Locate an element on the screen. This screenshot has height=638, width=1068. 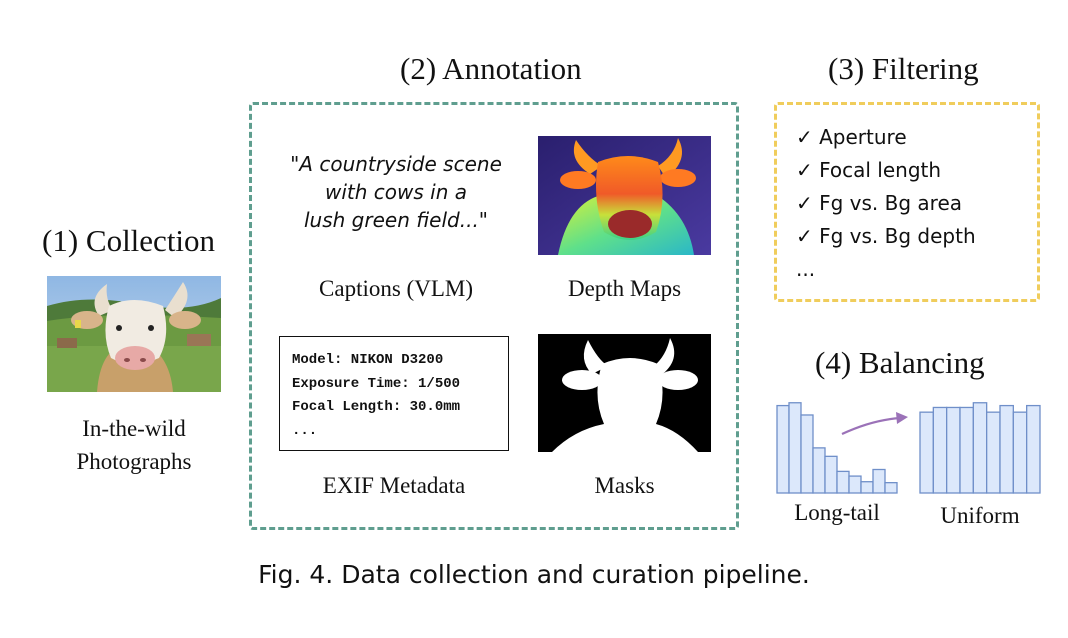
depth-map-image is located at coordinates (624, 195).